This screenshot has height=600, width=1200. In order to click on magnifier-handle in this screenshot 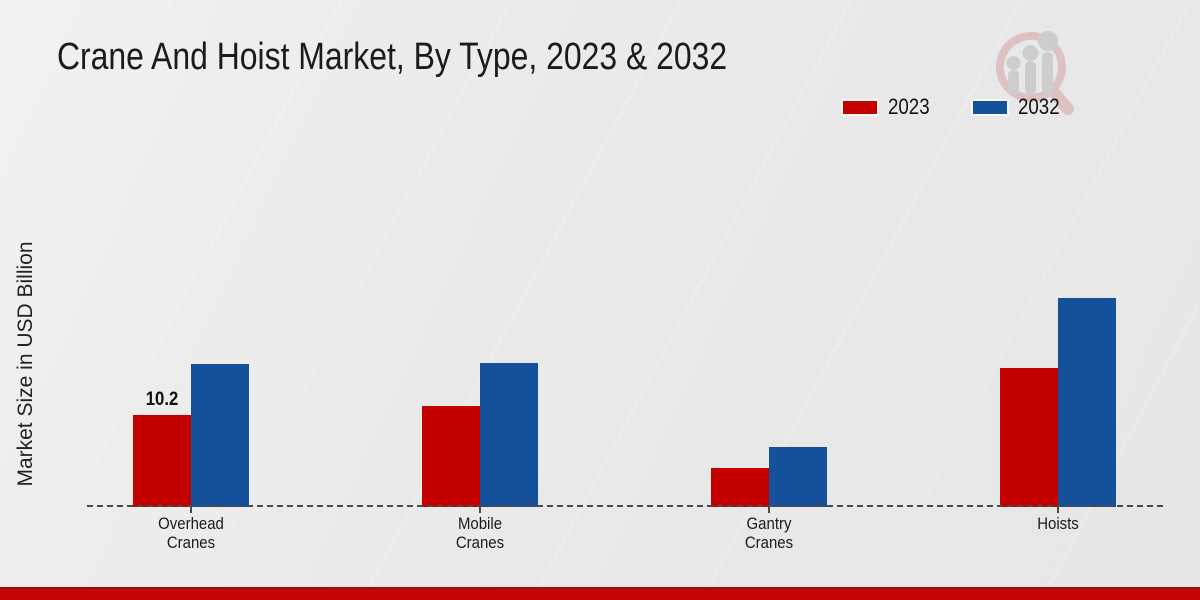, I will do `click(1060, 100)`.